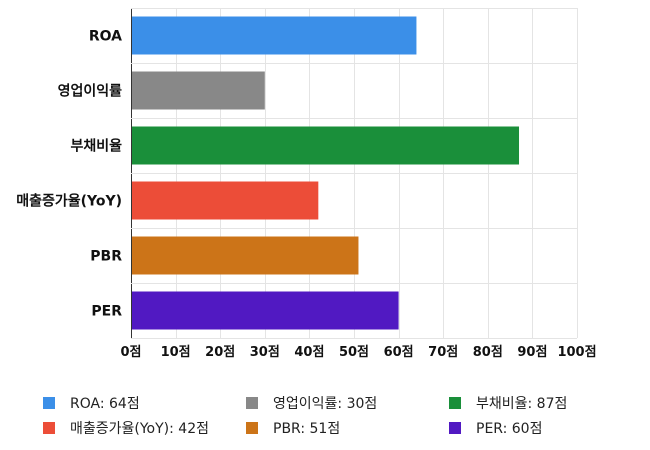 The width and height of the screenshot is (650, 450). Describe the element at coordinates (309, 352) in the screenshot. I see `x-tick-label: 40점` at that location.